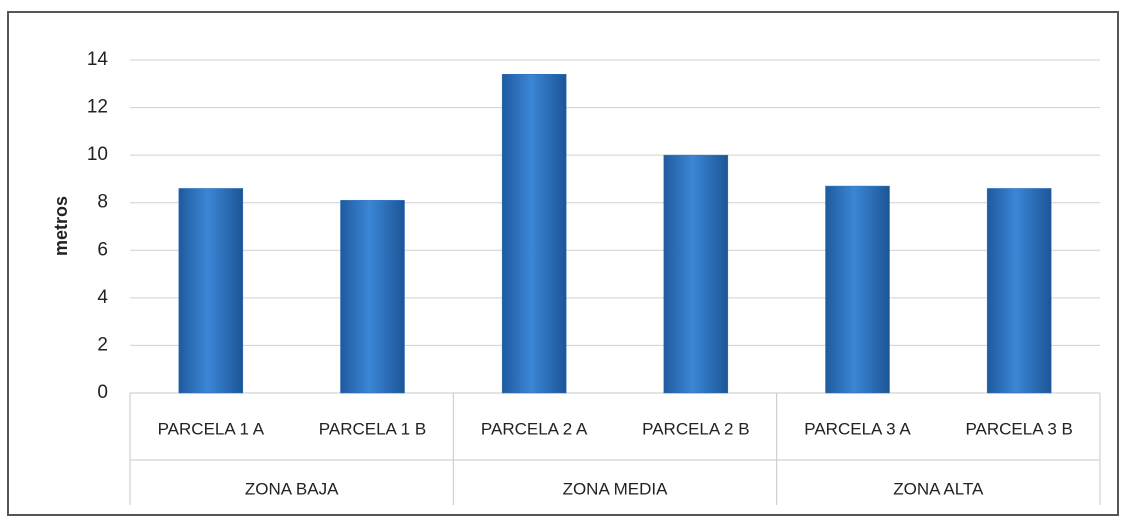 The width and height of the screenshot is (1130, 525). Describe the element at coordinates (372, 428) in the screenshot. I see `x-tick-label: PARCELA 1 B` at that location.